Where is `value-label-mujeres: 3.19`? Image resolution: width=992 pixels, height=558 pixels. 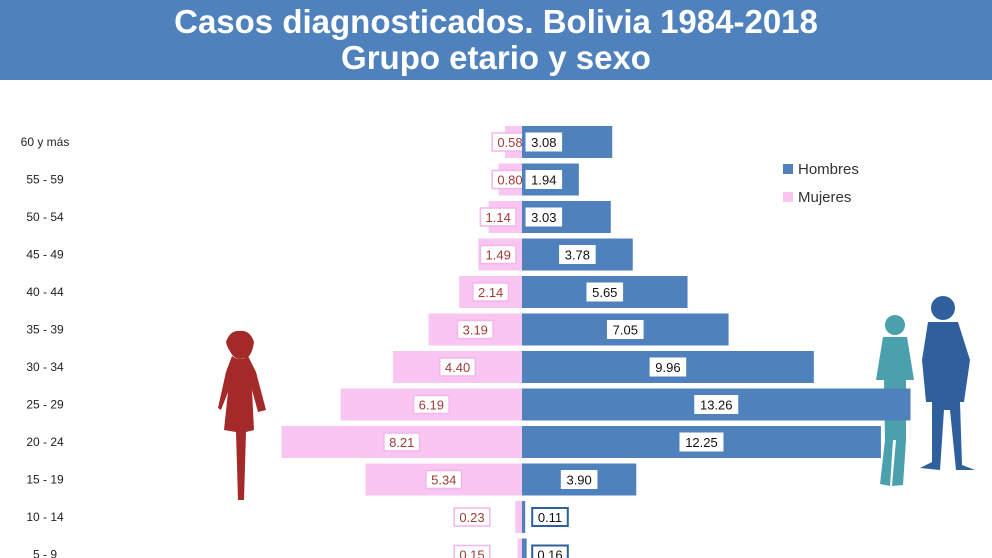 value-label-mujeres: 3.19 is located at coordinates (475, 330).